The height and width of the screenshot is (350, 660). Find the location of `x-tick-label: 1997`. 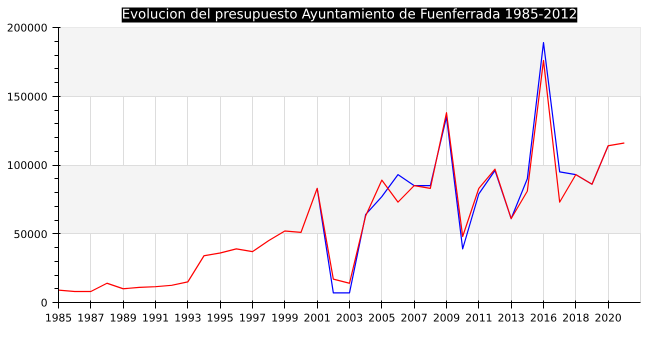

x-tick-label: 1997 is located at coordinates (252, 318).